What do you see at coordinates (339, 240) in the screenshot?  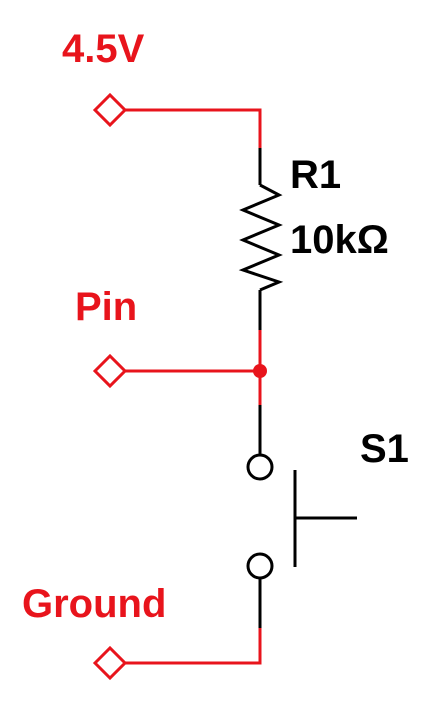 I see `resistor-value-label: 10kΩ` at bounding box center [339, 240].